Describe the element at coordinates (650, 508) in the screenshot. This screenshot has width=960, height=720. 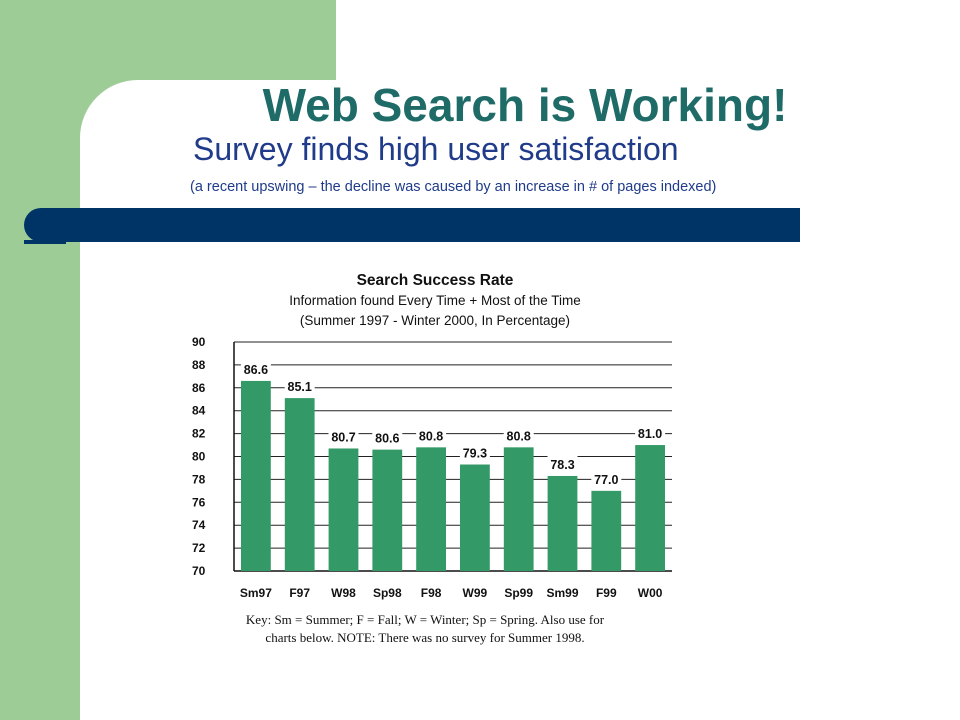
I see `bar-w00` at that location.